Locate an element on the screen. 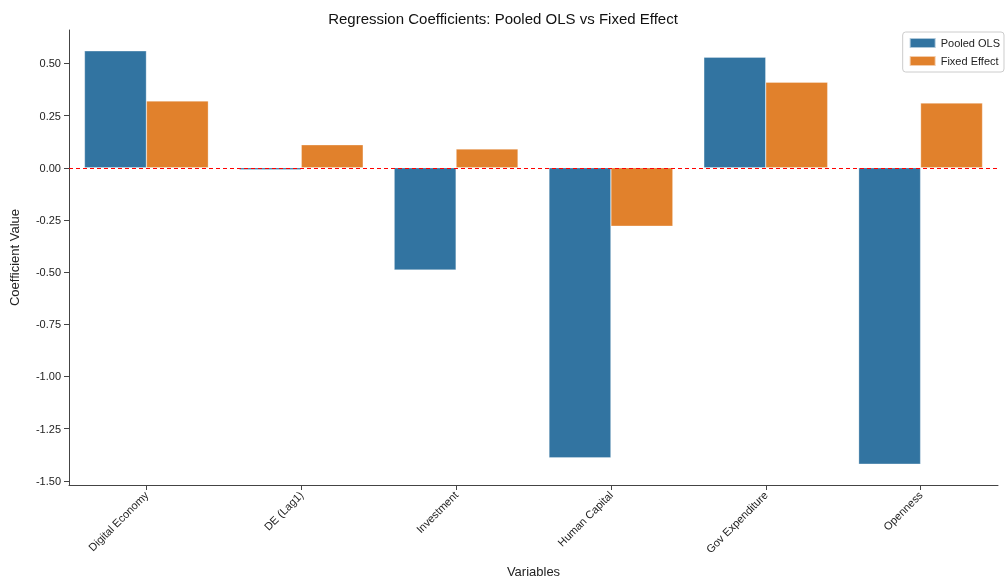 The image size is (1006, 583). x-axis-title: Variables is located at coordinates (533, 571).